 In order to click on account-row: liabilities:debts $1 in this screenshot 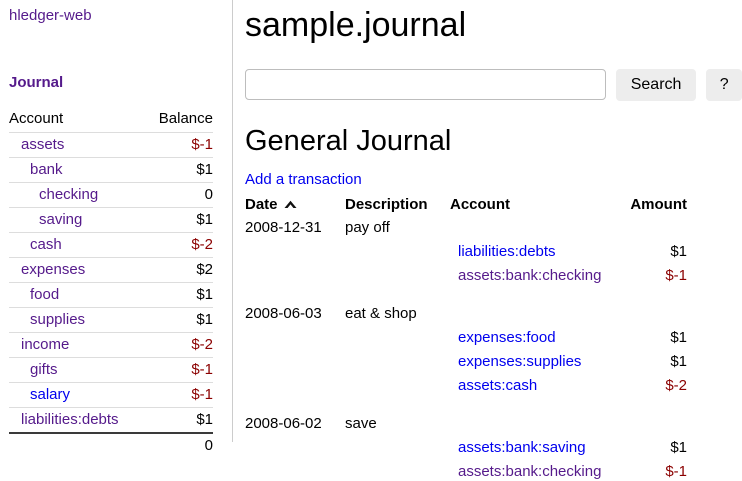, I will do `click(111, 420)`.